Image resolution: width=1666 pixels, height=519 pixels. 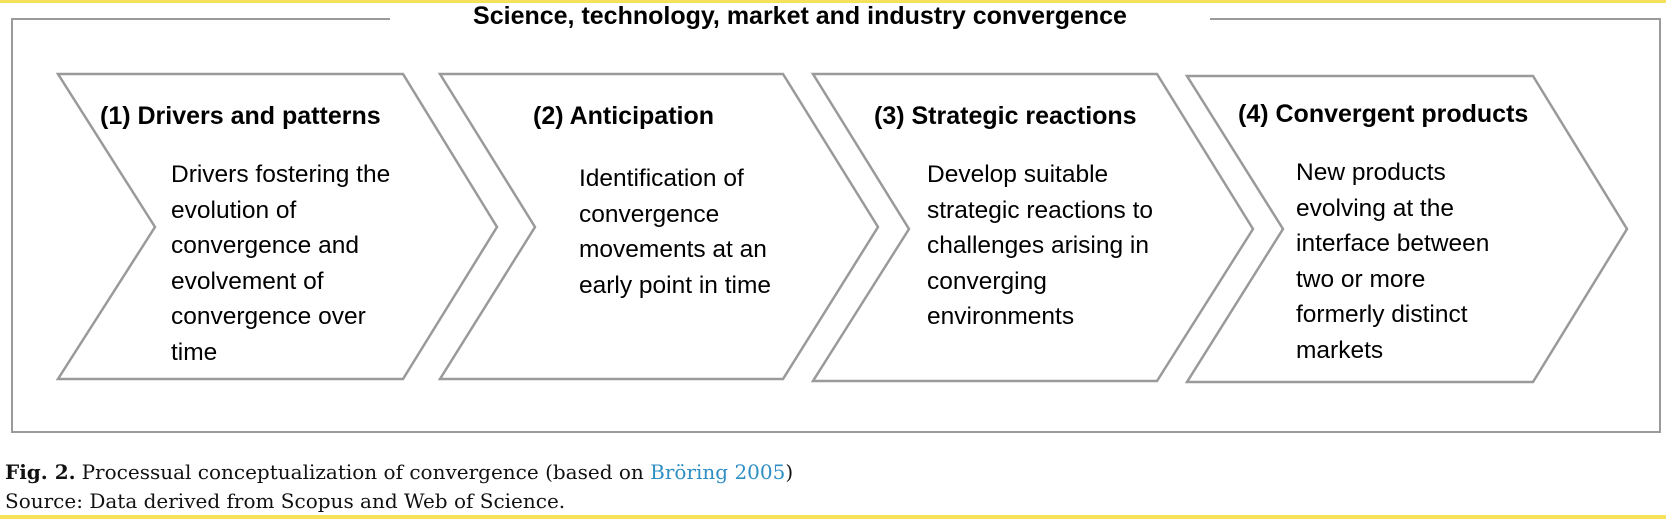 I want to click on step-4-title: (4) Convergent products, so click(x=1383, y=114).